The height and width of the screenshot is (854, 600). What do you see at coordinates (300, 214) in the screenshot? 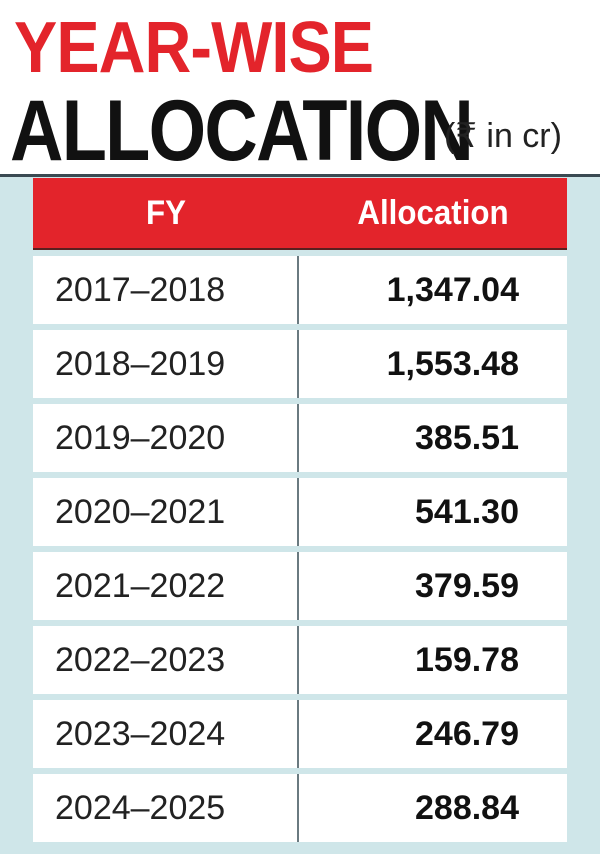
I see `table-header: FY Allocation` at bounding box center [300, 214].